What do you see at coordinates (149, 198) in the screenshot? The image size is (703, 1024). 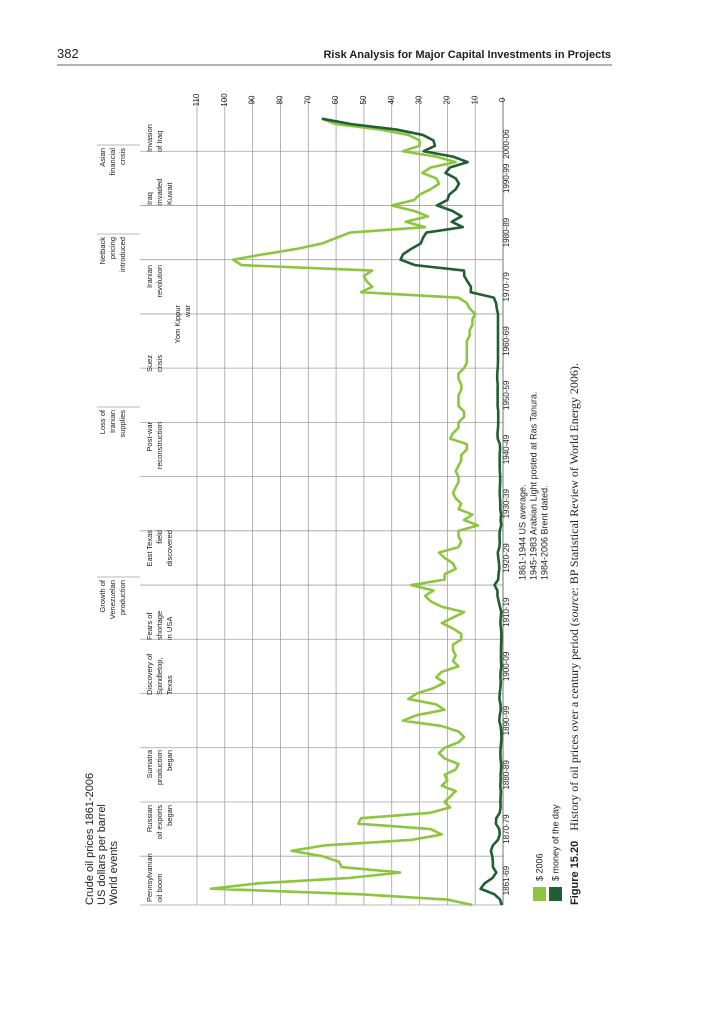 I see `event-label: Iraq` at bounding box center [149, 198].